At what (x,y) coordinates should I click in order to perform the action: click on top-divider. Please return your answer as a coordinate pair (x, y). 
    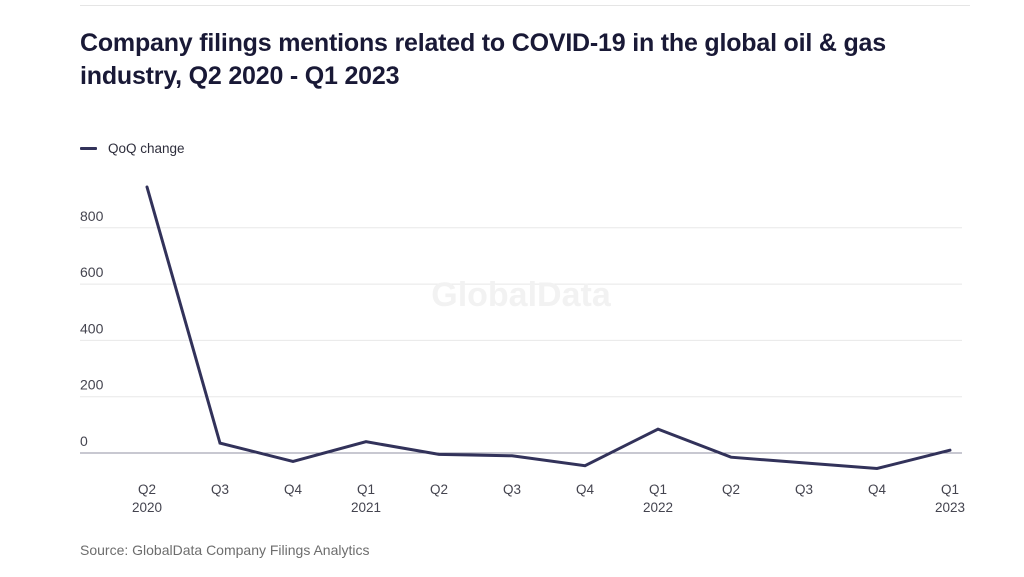
    Looking at the image, I should click on (525, 5).